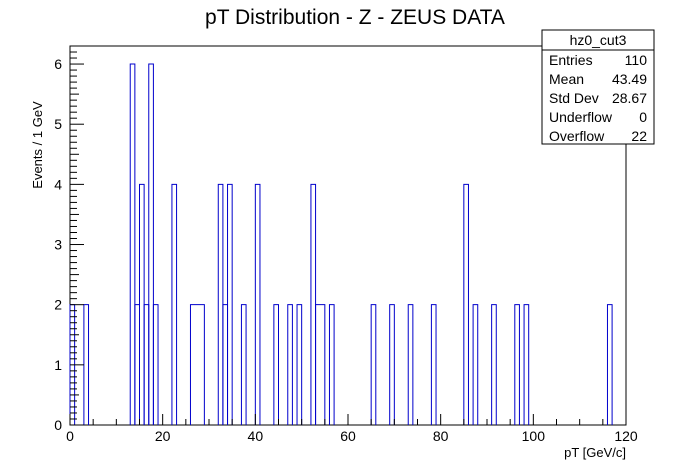 Image resolution: width=696 pixels, height=472 pixels. What do you see at coordinates (37, 145) in the screenshot?
I see `y-axis-title: Events / 1 GeV` at bounding box center [37, 145].